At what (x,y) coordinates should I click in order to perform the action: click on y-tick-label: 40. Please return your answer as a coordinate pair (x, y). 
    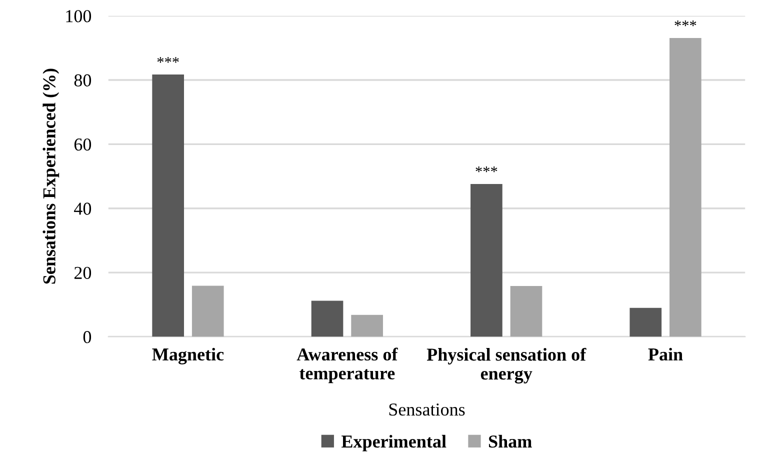
    Looking at the image, I should click on (83, 208).